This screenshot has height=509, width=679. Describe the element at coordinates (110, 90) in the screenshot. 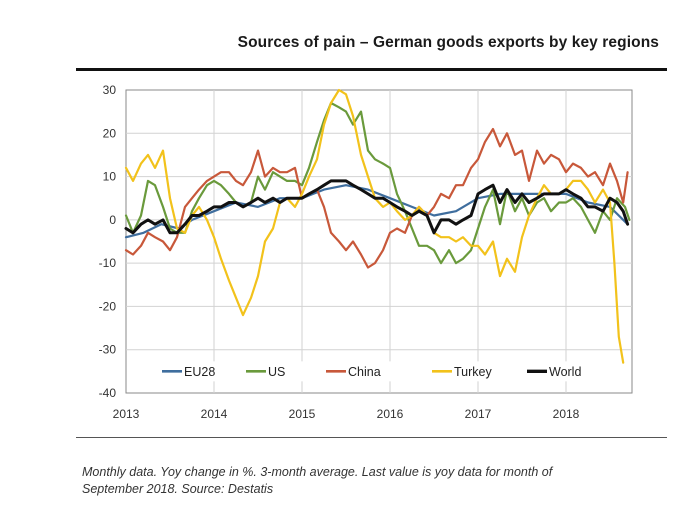

I see `y-tick-label: 30` at that location.